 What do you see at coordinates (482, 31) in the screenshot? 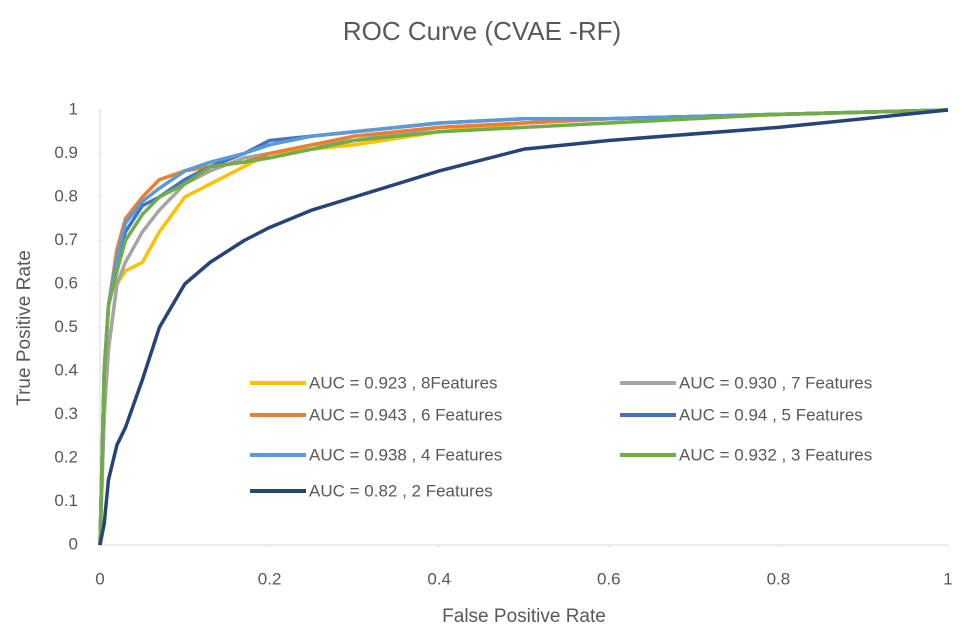
I see `chart-title: ROC Curve (CVAE -RF)` at bounding box center [482, 31].